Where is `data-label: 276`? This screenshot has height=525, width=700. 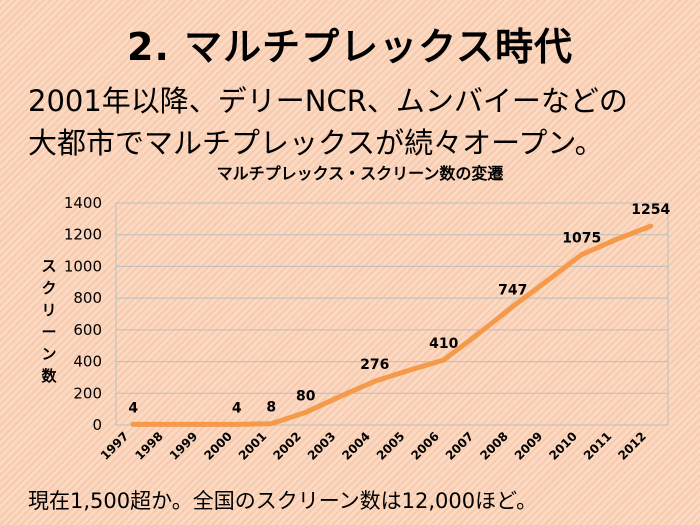
data-label: 276 is located at coordinates (374, 365).